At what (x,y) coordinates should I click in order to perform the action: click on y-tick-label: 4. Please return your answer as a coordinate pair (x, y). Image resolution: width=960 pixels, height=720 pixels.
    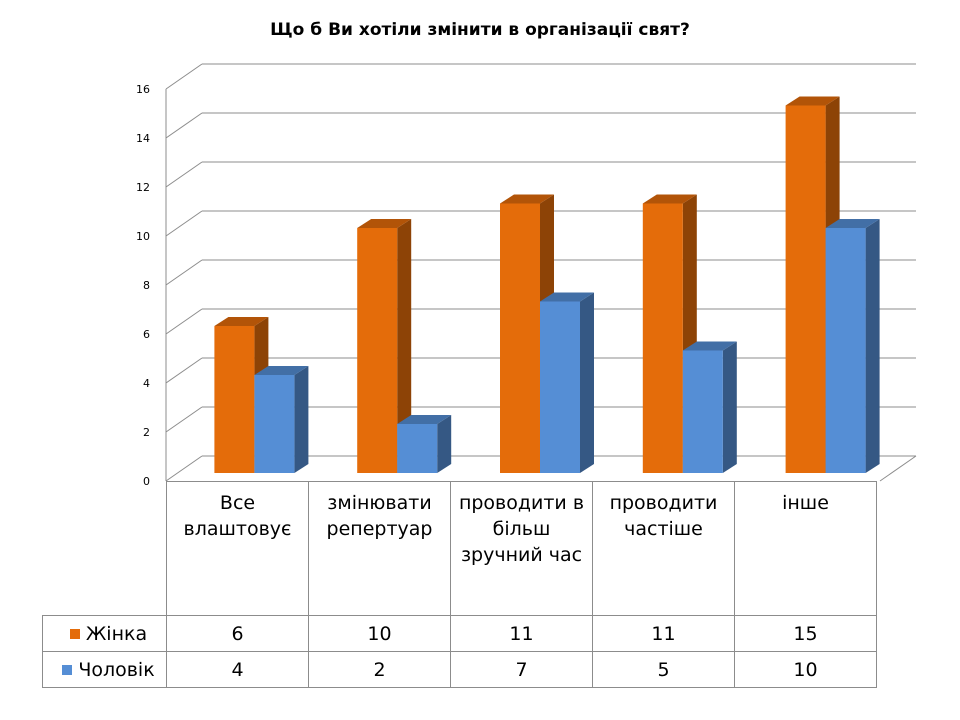
    Looking at the image, I should click on (146, 383).